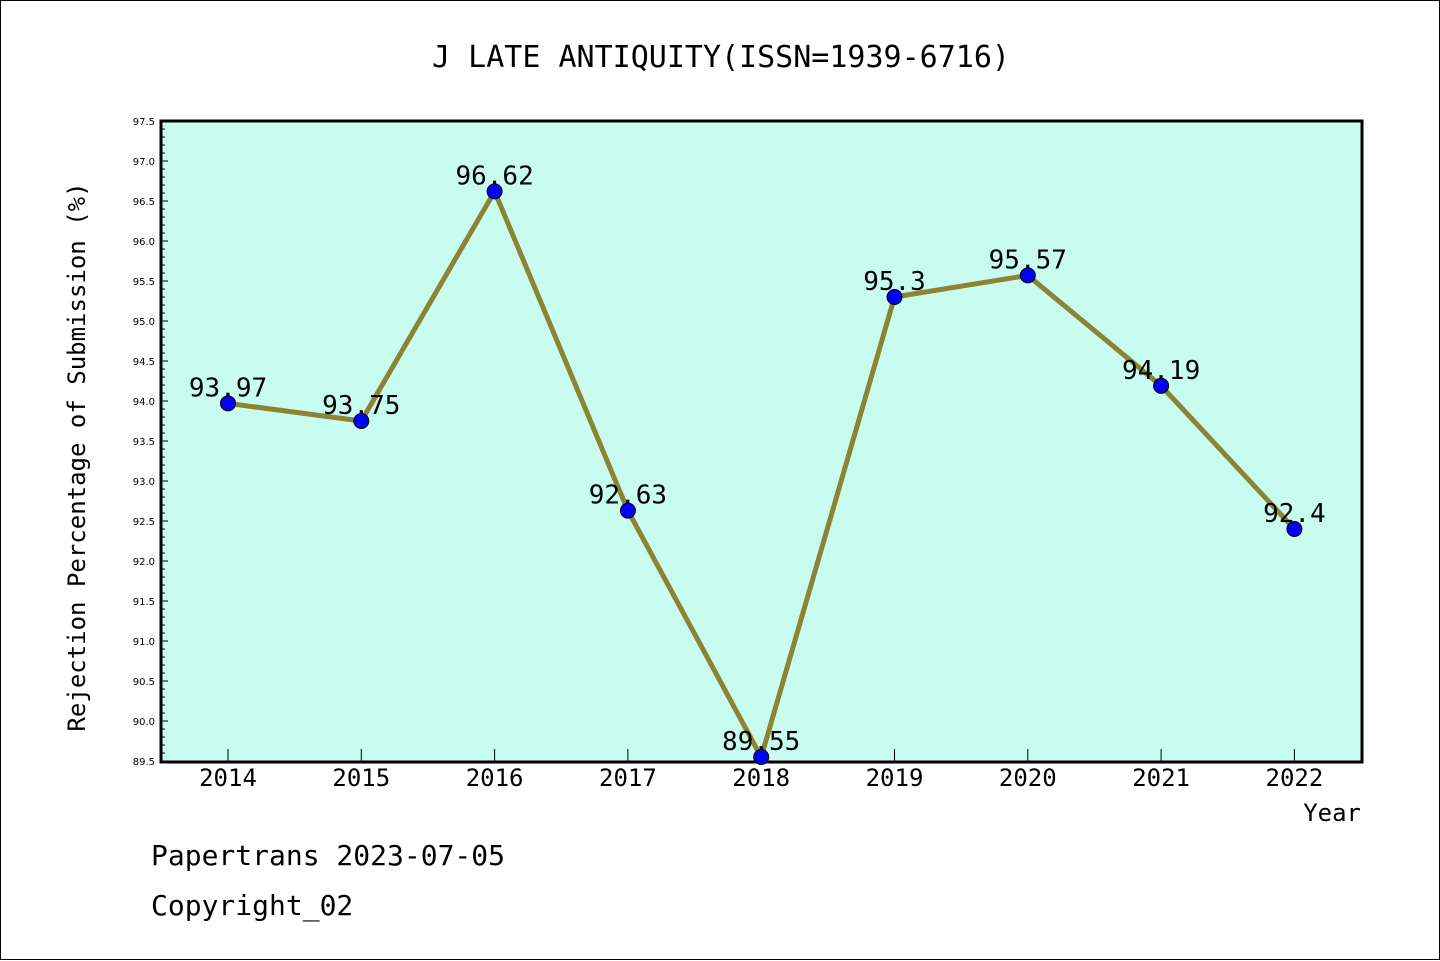  Describe the element at coordinates (144, 762) in the screenshot. I see `y-tick-label: 89.5` at that location.